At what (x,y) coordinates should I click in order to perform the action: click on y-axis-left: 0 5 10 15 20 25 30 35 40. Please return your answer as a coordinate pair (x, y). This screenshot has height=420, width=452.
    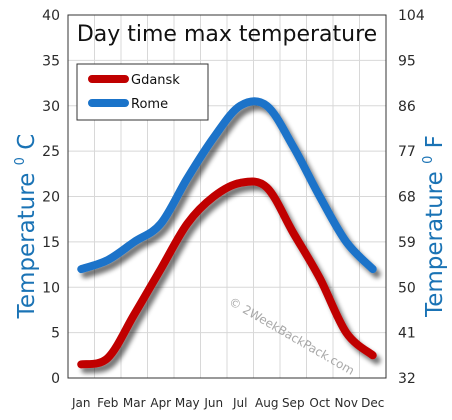
    Looking at the image, I should click on (51, 197).